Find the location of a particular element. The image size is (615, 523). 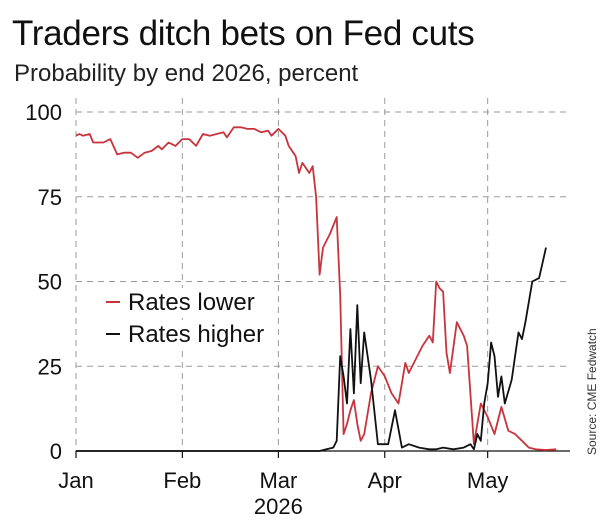

y-axis-ticks: 0 25 50 75 100 is located at coordinates (43, 282).